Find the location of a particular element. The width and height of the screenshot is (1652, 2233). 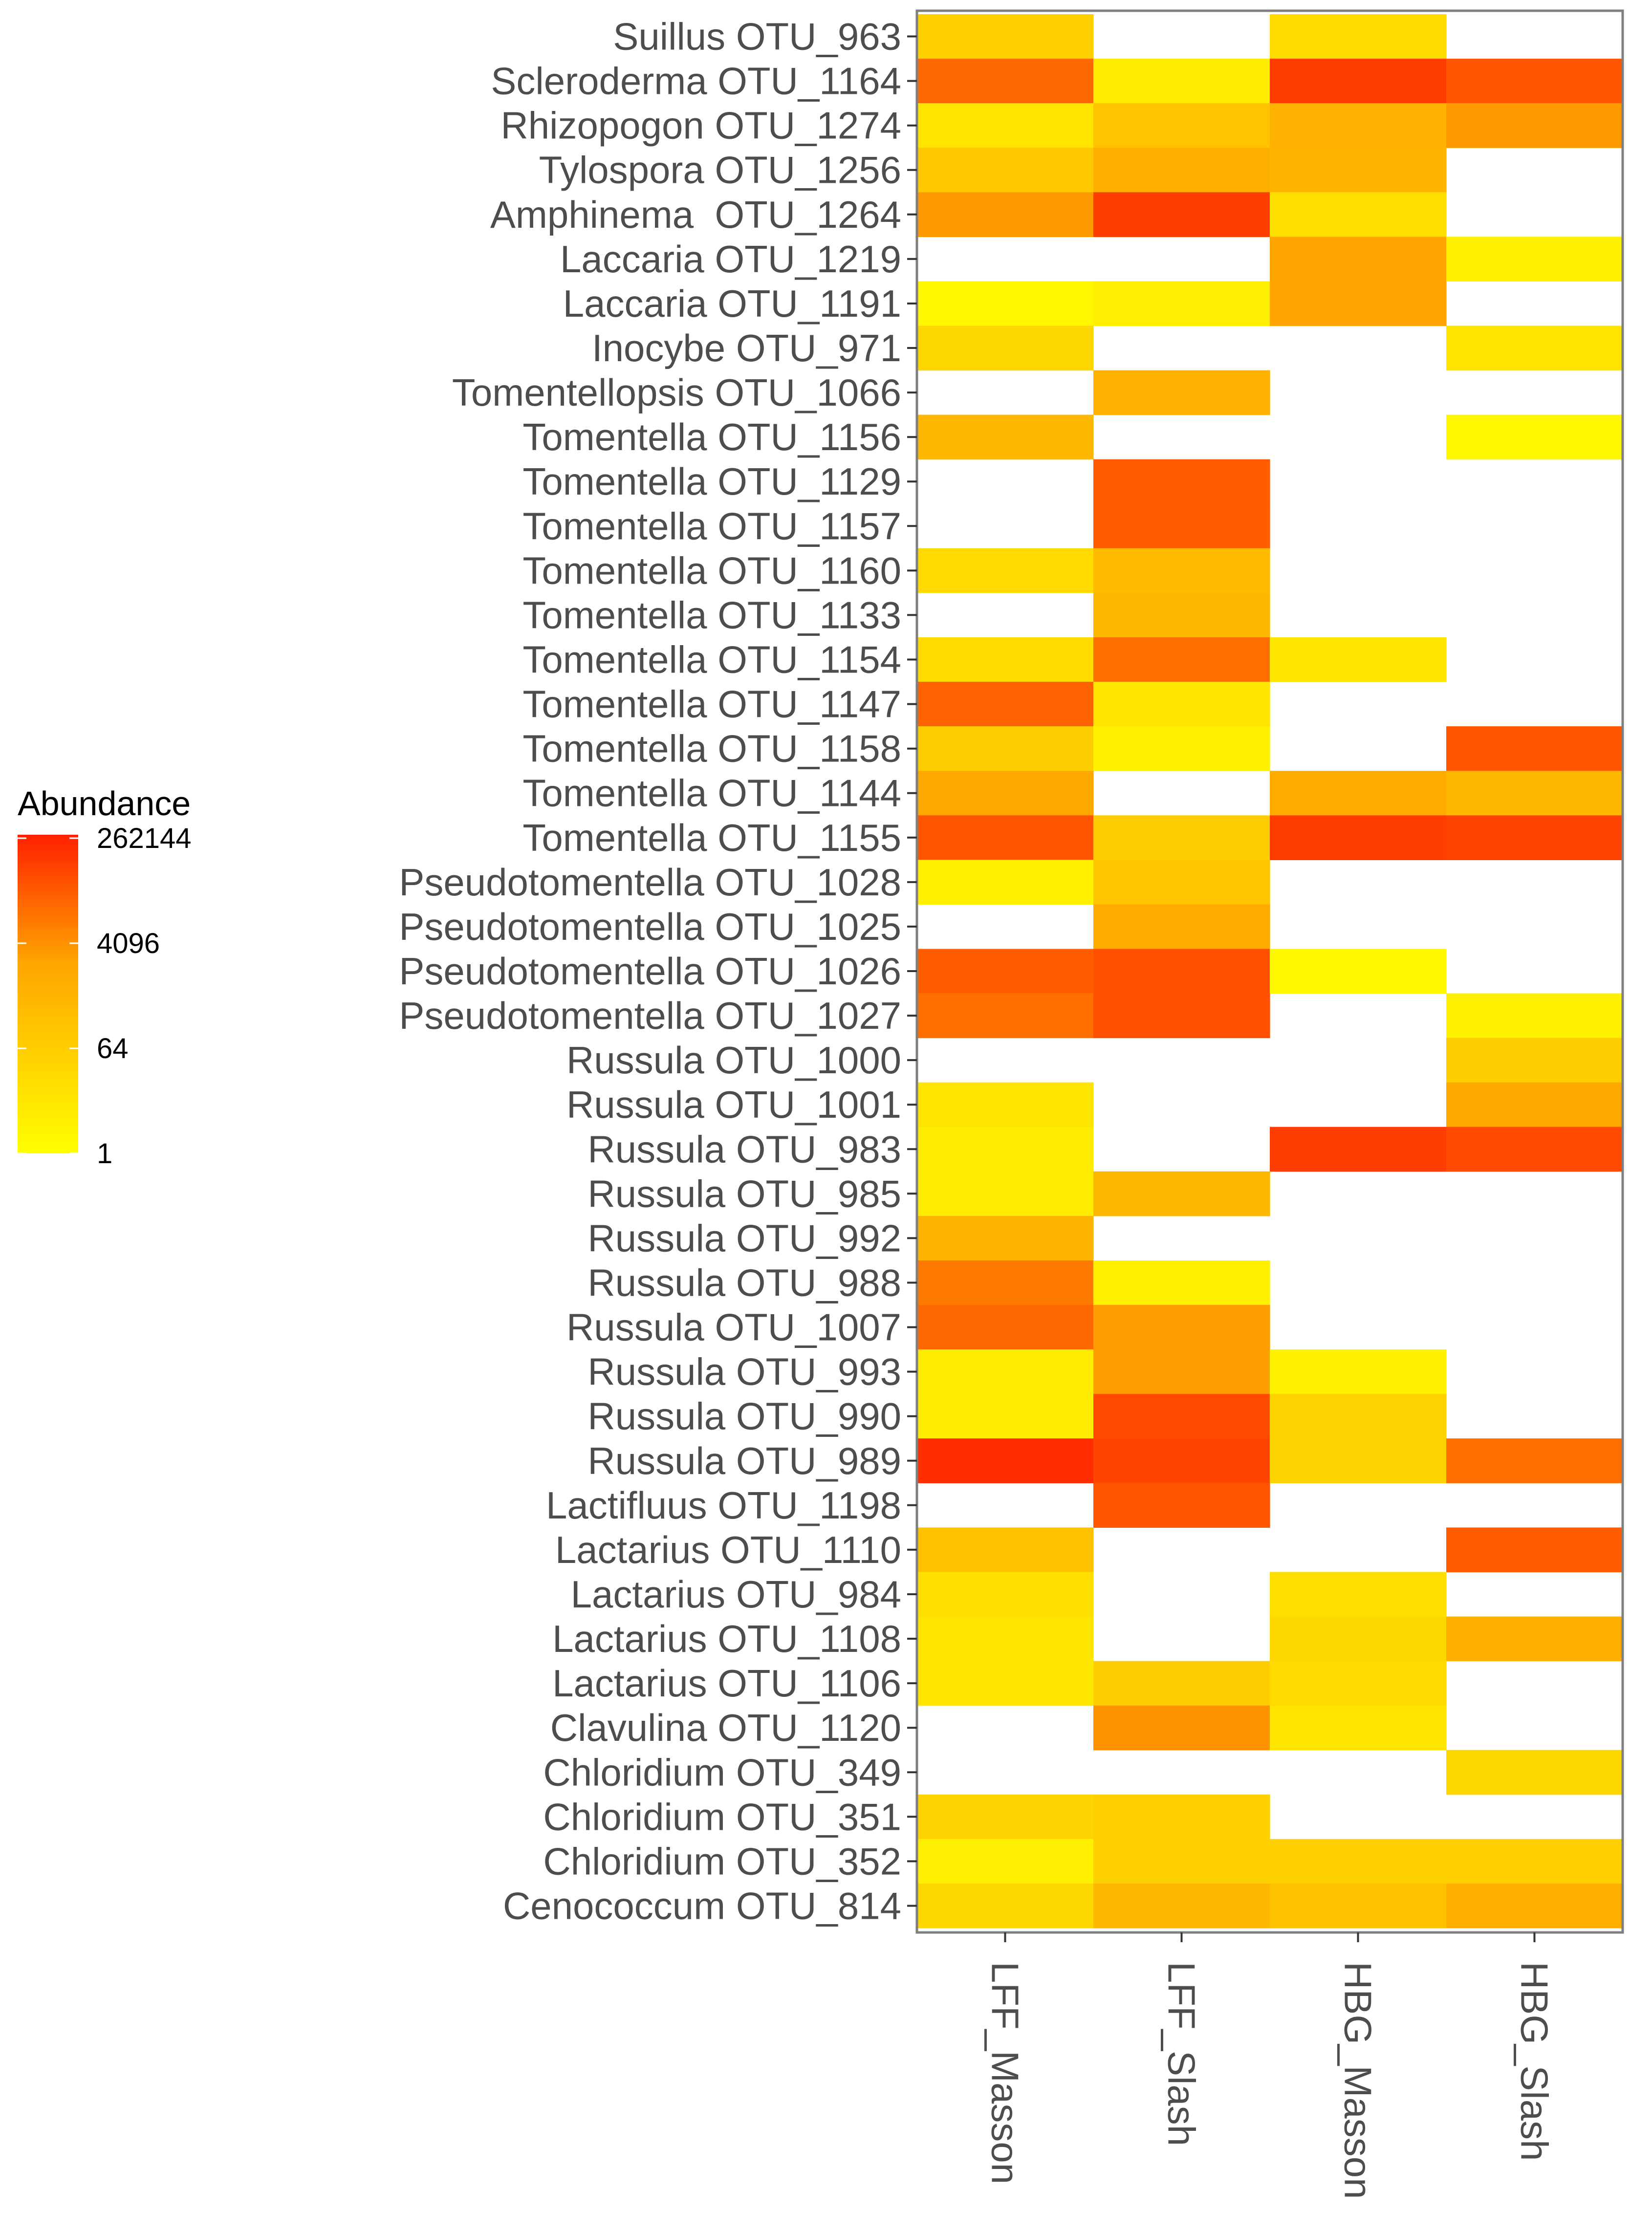

row-label: Laccaria OTU_1191 is located at coordinates (732, 303).